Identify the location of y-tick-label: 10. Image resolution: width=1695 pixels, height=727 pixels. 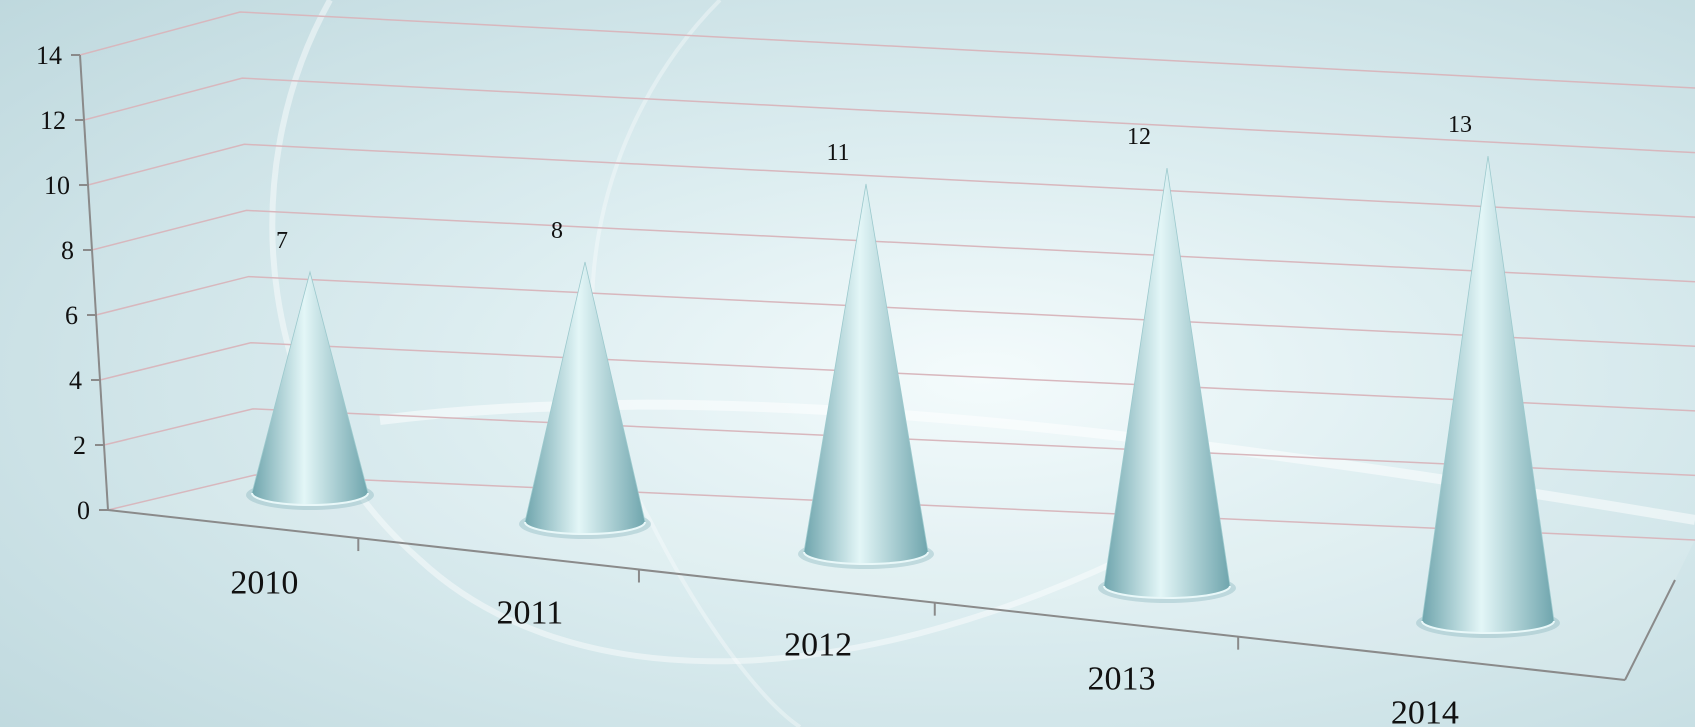
(57, 185).